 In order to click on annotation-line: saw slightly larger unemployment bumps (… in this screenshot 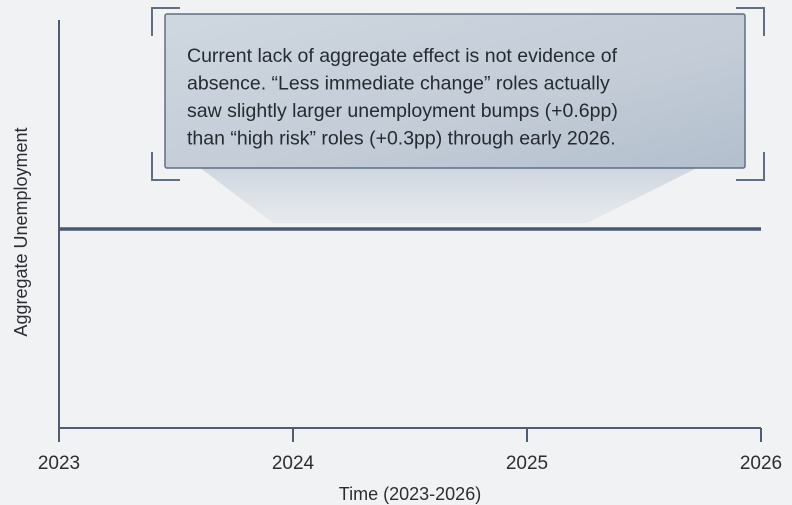, I will do `click(402, 111)`.